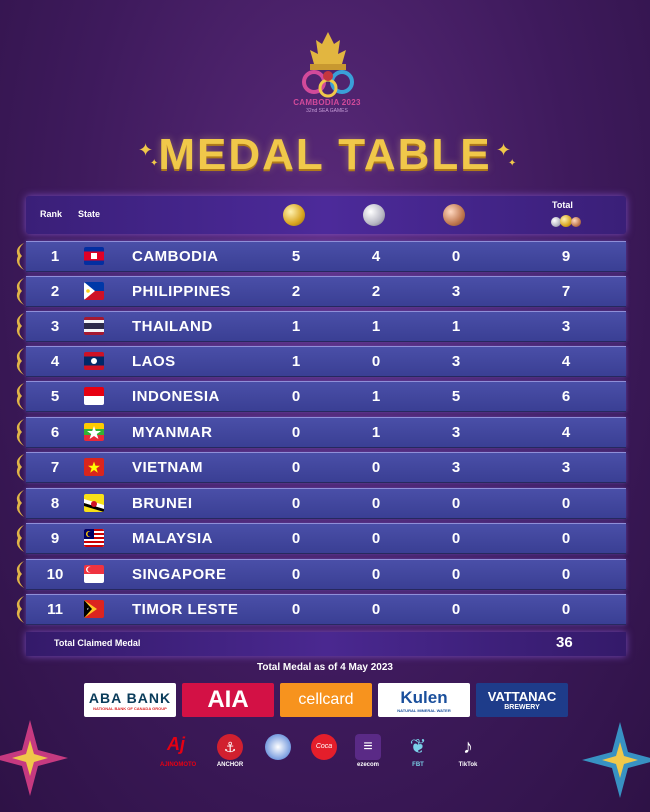 The height and width of the screenshot is (812, 650). Describe the element at coordinates (167, 467) in the screenshot. I see `country-cell: VIETNAM` at that location.